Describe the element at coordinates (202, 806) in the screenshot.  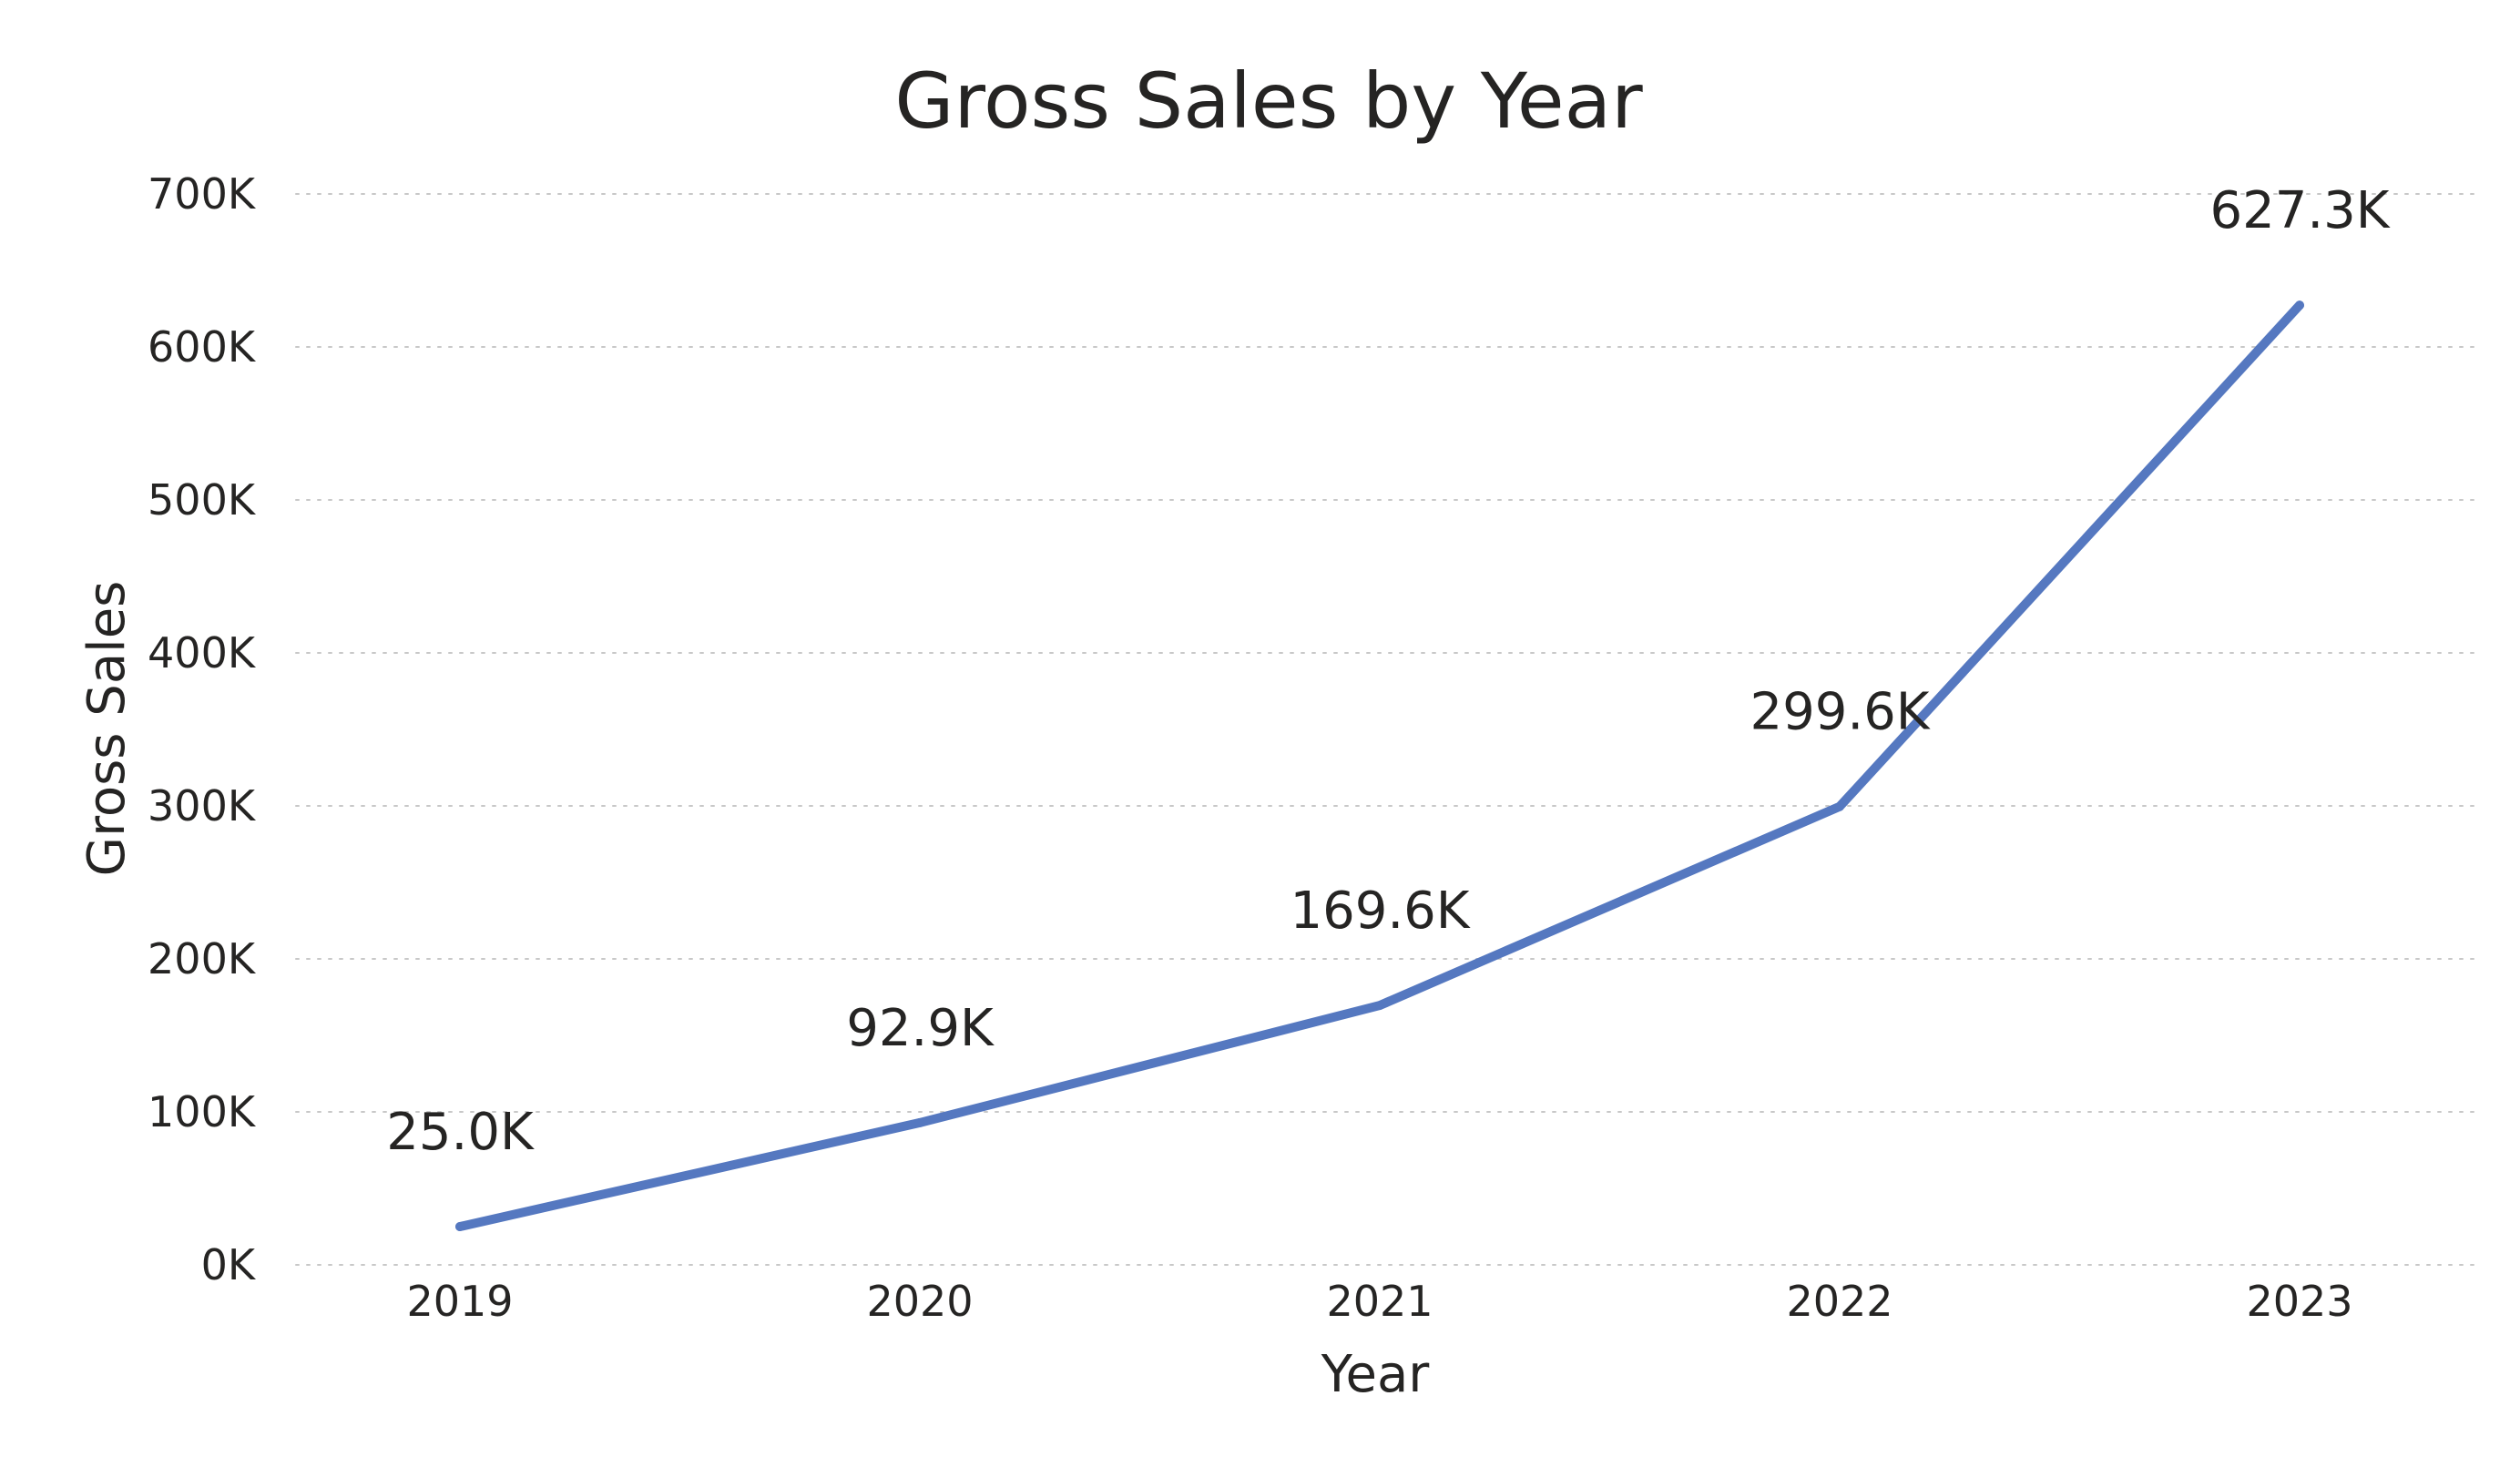
I see `y-tick-label: 300K` at that location.